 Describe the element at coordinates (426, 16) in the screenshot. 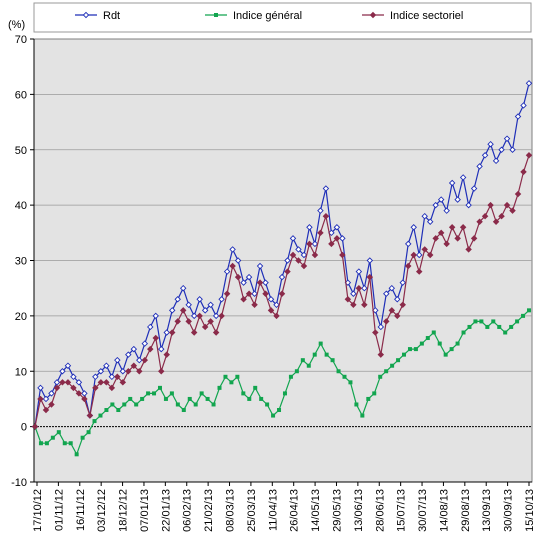

I see `legend-label: Indice sectoriel` at that location.